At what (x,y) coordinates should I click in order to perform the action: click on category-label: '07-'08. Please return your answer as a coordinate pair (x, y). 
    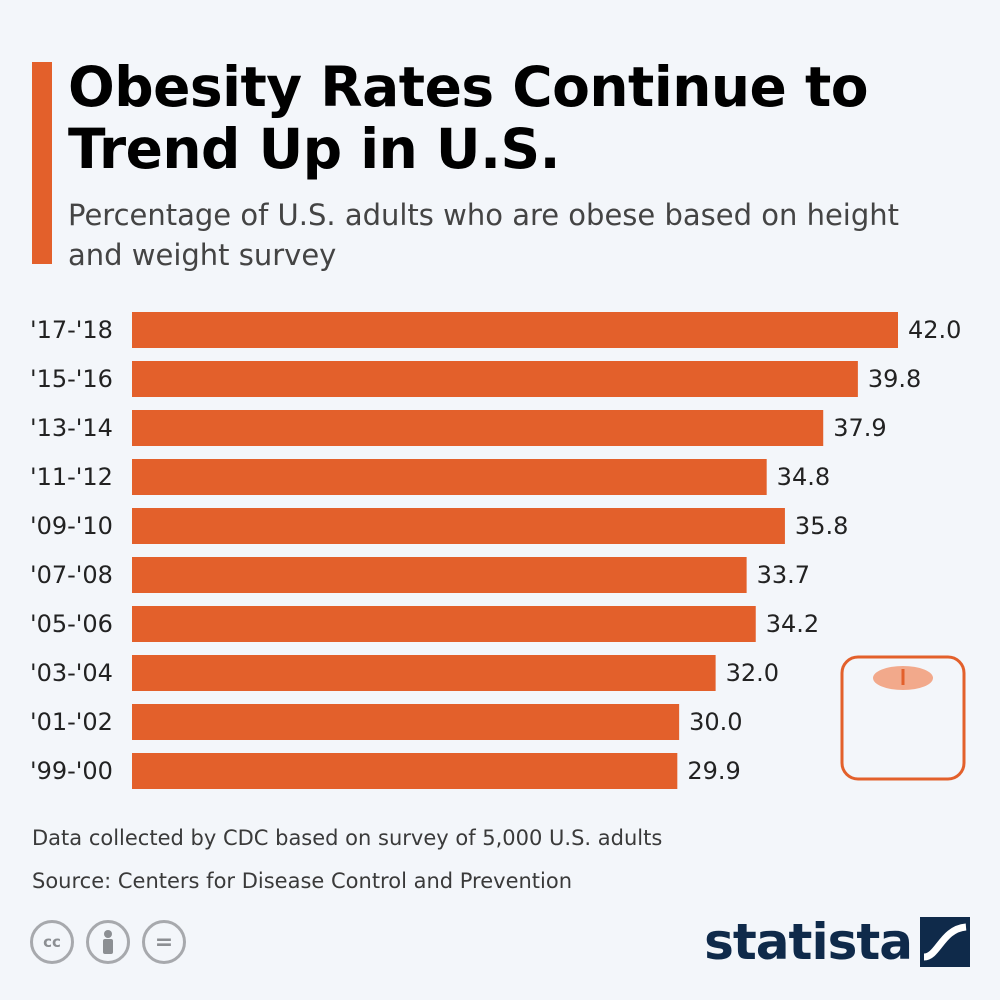
    Looking at the image, I should click on (71, 575).